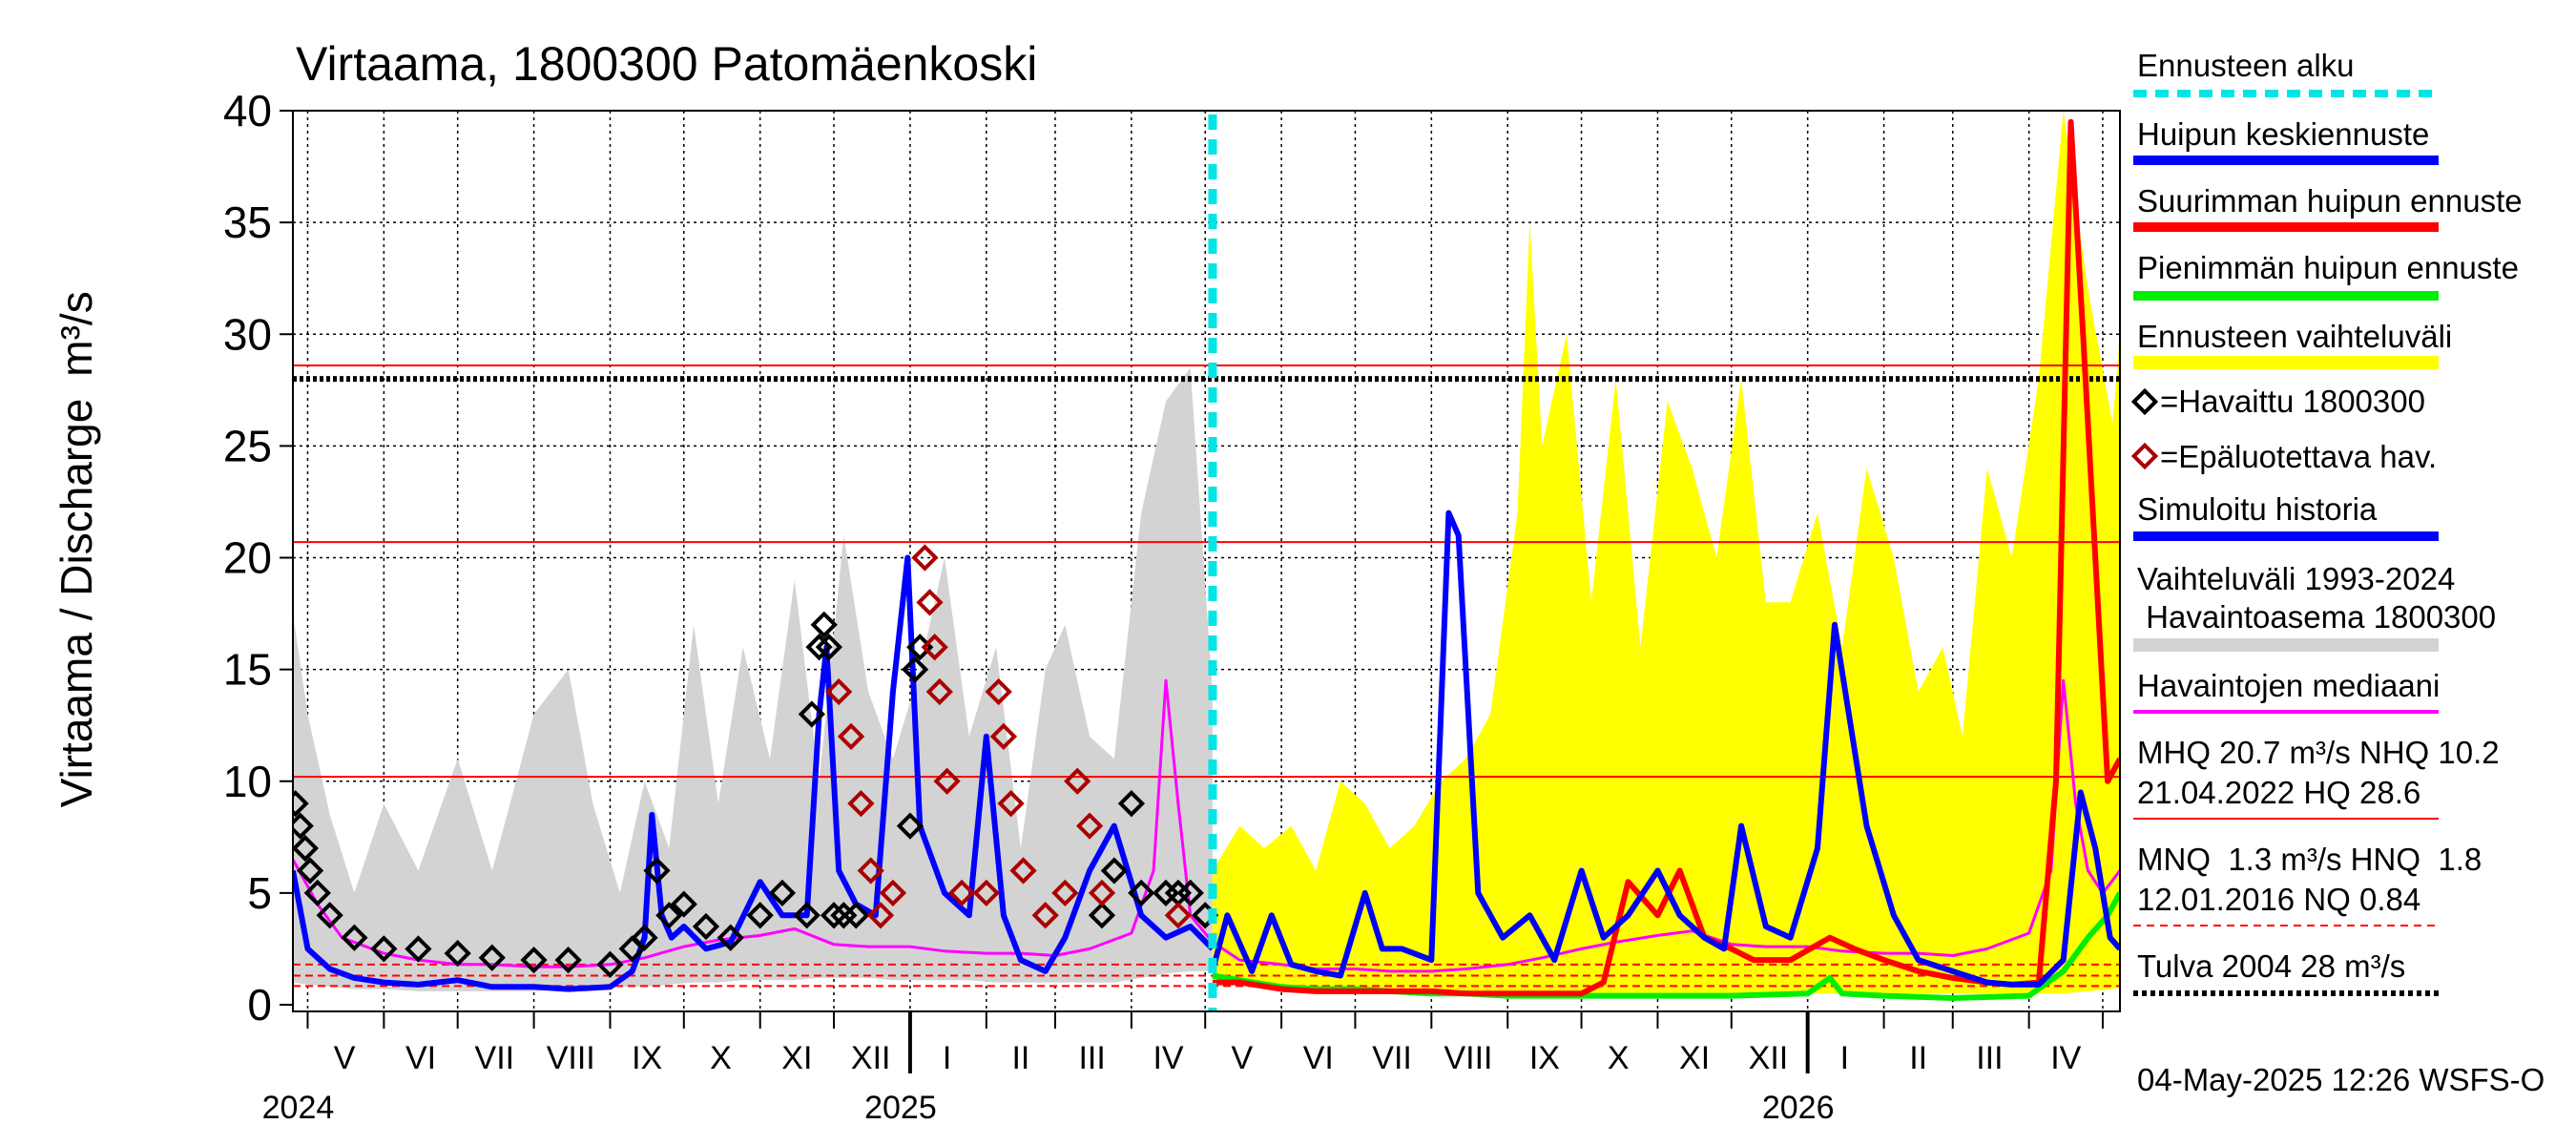 This screenshot has width=2576, height=1145. I want to click on legend-observed-marker, so click(2144, 402).